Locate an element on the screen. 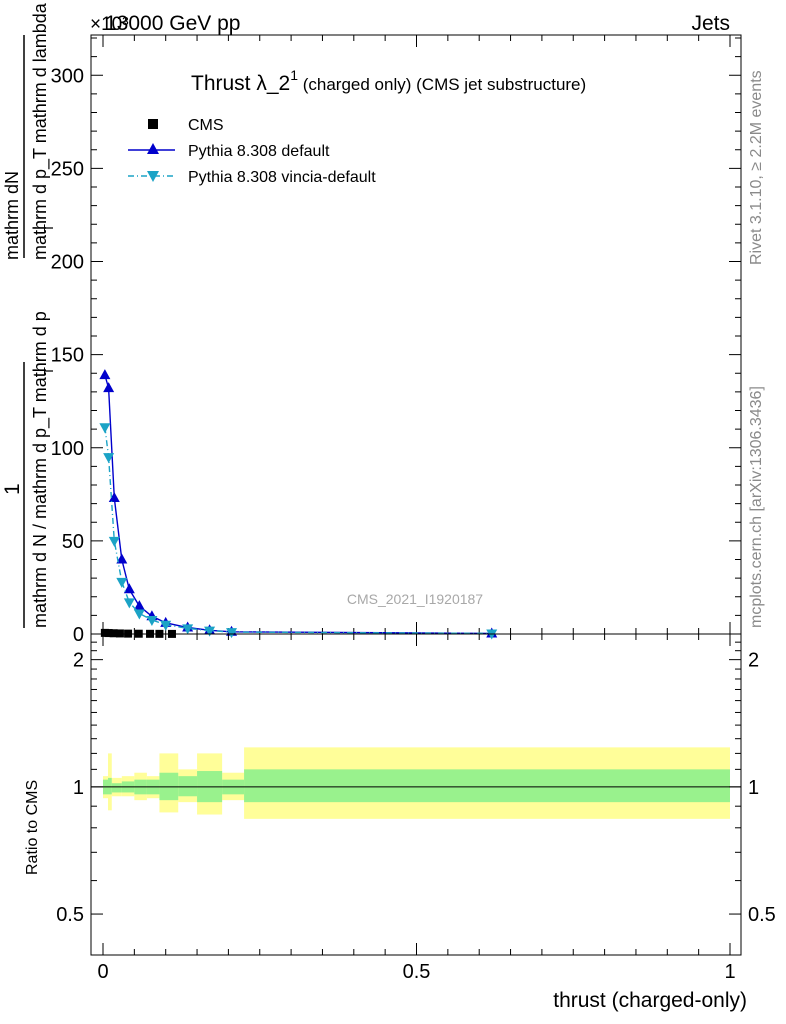 The height and width of the screenshot is (1024, 786). rivet-label: Rivet 3.1.10, ≥ 2.2M events is located at coordinates (756, 167).